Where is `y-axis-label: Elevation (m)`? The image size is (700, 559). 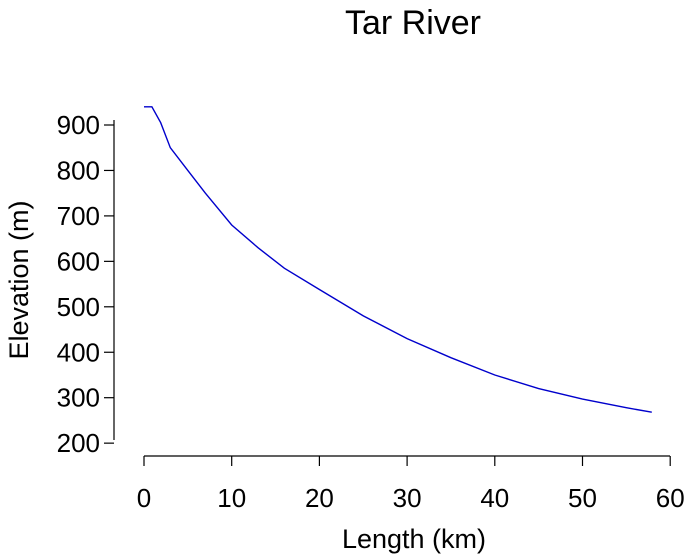 y-axis-label: Elevation (m) is located at coordinates (19, 279).